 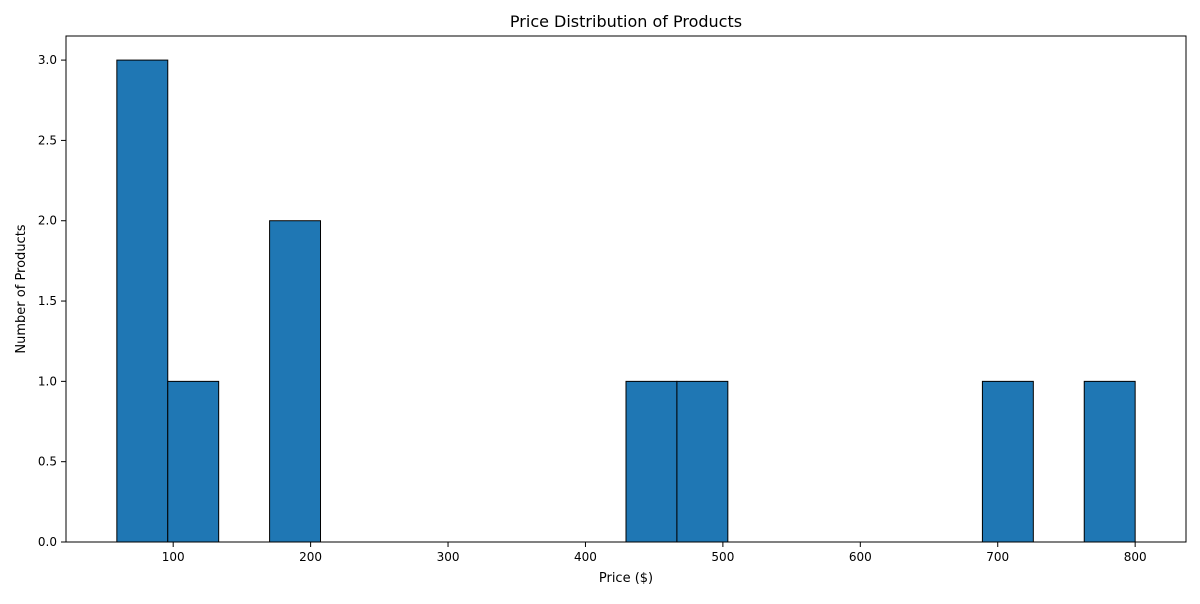 I want to click on y-tick-label: 0.0, so click(x=47, y=542).